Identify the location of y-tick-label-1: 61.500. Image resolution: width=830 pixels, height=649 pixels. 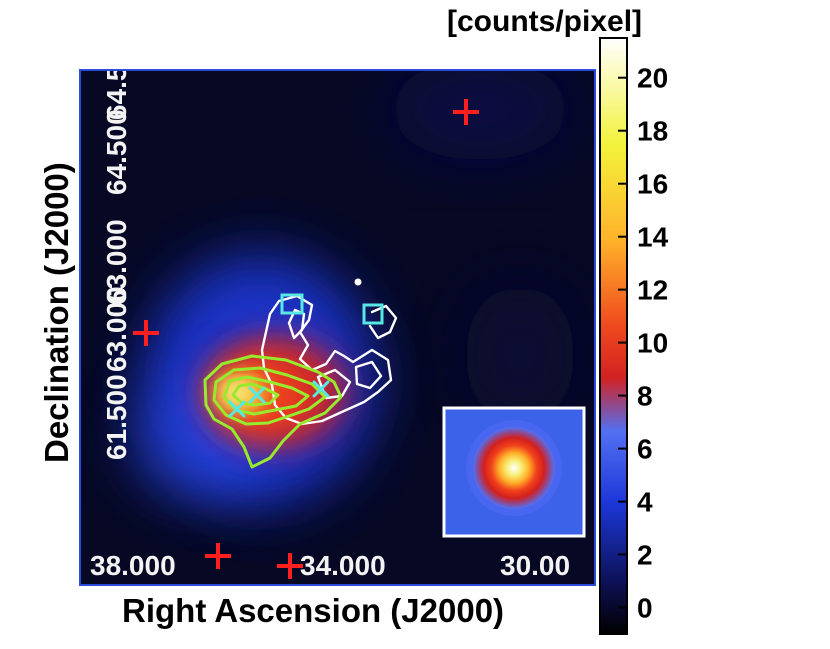
(116, 417).